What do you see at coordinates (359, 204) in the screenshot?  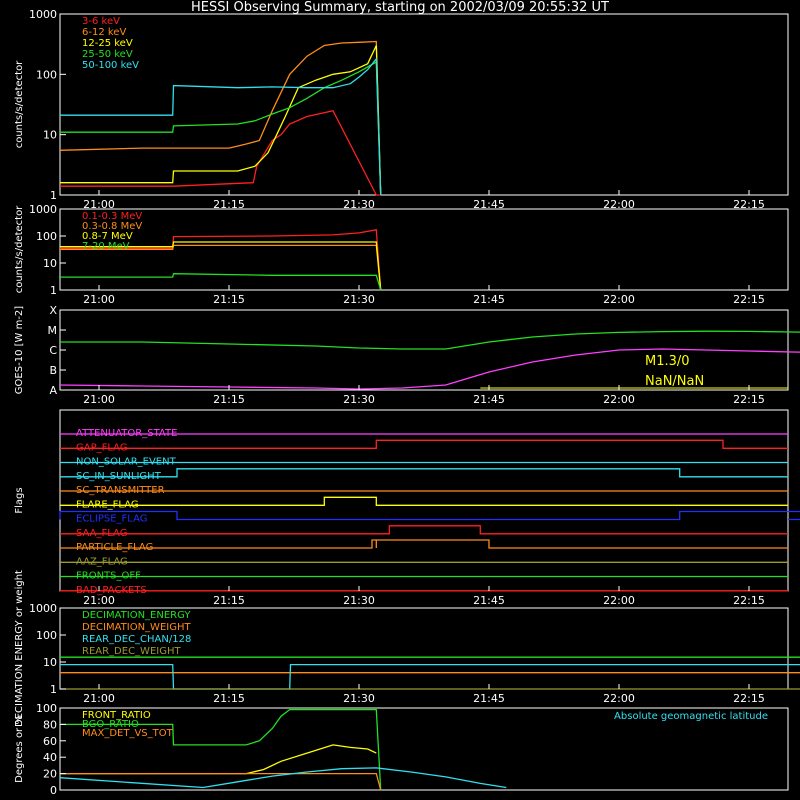 I see `low-energy-xtick-label: 21:30` at bounding box center [359, 204].